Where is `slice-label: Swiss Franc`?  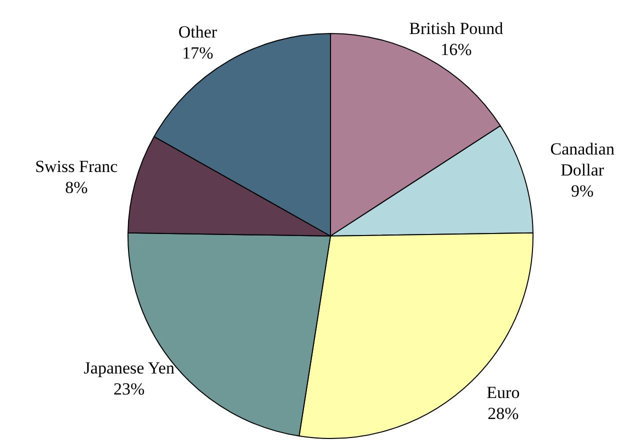
slice-label: Swiss Franc is located at coordinates (76, 166).